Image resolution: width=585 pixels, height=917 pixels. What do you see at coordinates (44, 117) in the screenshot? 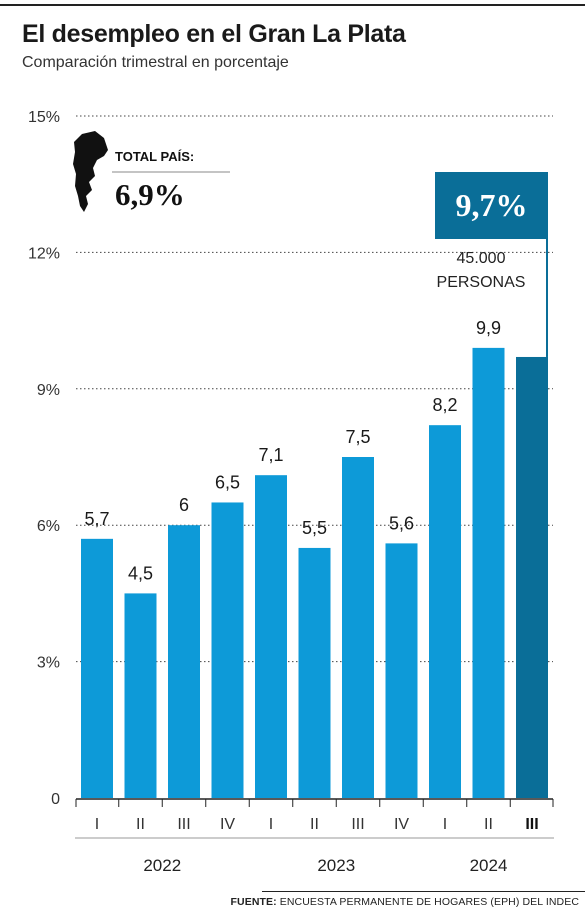
I see `y-tick-label: 15%` at bounding box center [44, 117].